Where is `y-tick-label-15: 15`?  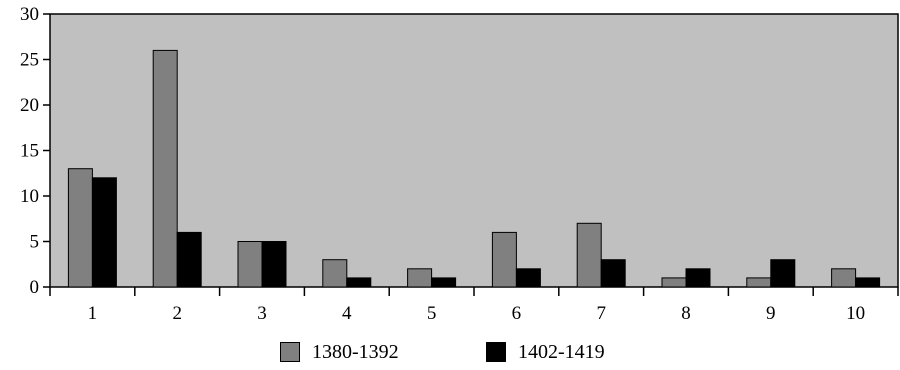 y-tick-label-15: 15 is located at coordinates (29, 151).